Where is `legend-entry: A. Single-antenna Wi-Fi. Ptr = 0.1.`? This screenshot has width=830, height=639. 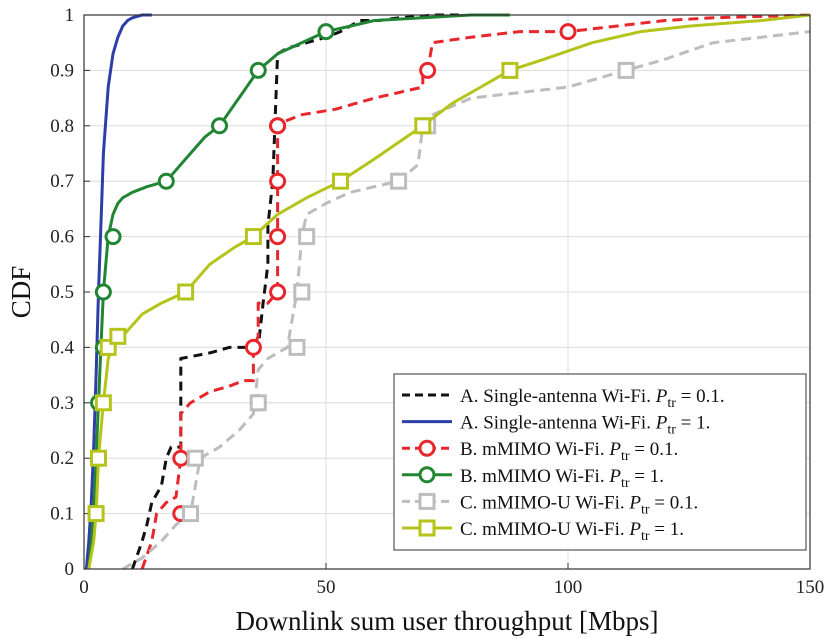
legend-entry: A. Single-antenna Wi-Fi. Ptr = 0.1. is located at coordinates (563, 398).